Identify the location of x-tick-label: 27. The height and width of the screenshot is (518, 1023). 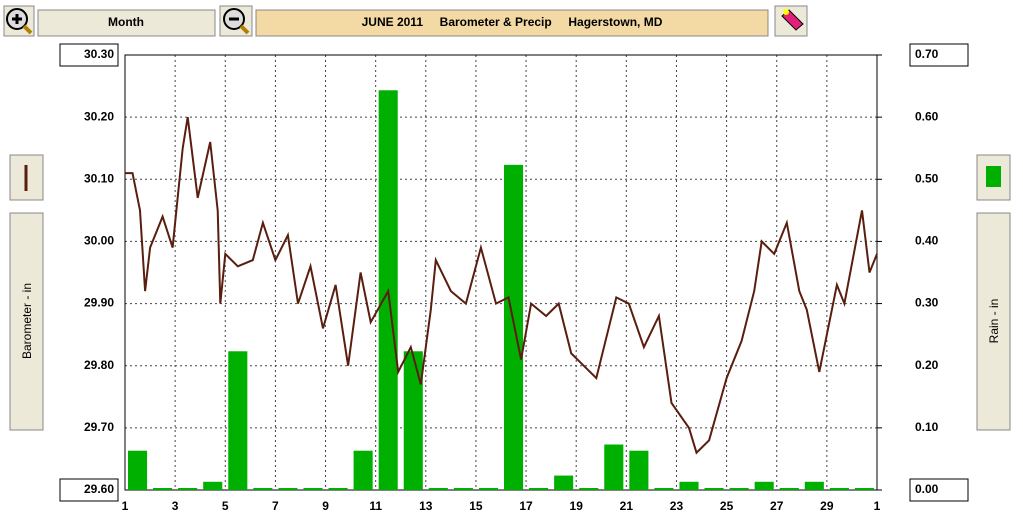
(777, 506).